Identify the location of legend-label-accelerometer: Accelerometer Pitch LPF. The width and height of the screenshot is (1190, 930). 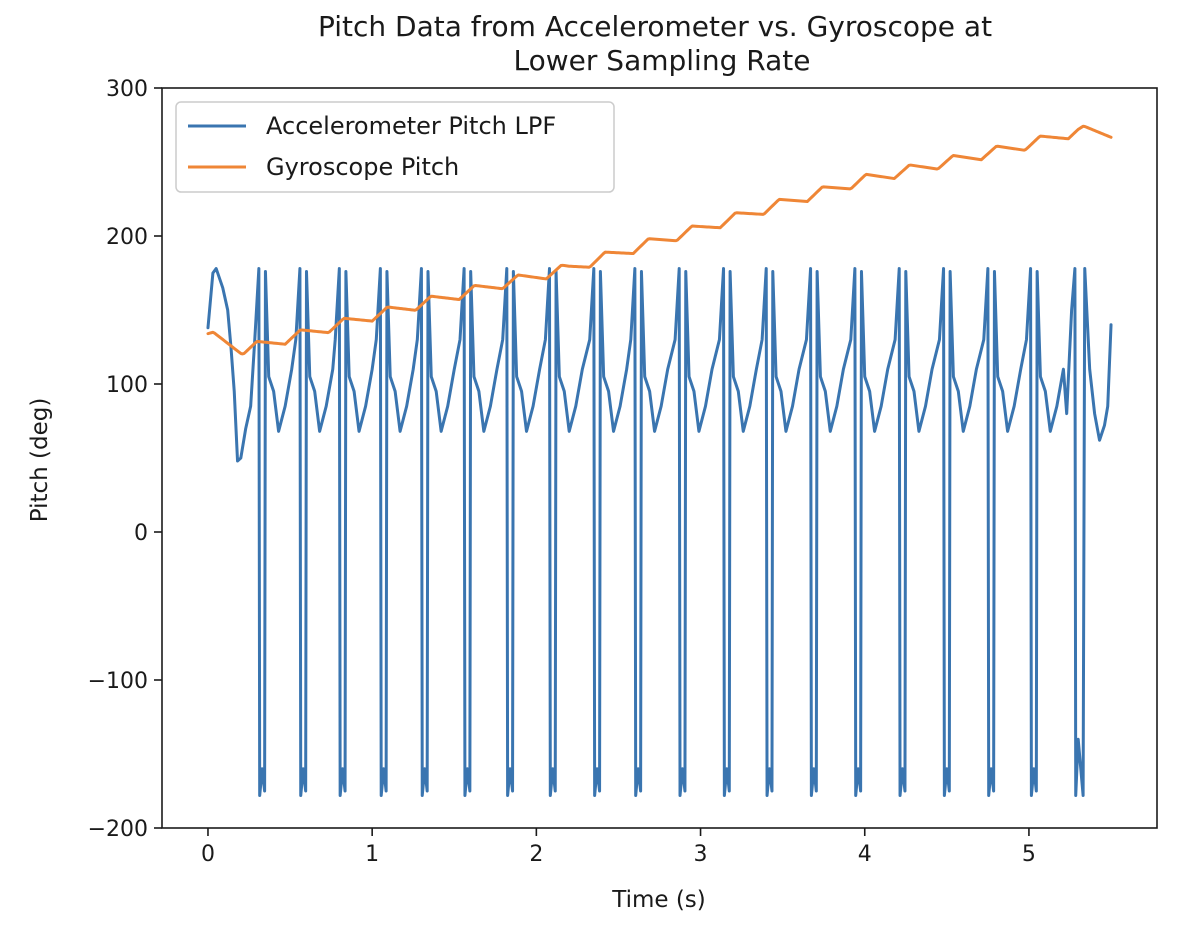
(411, 126).